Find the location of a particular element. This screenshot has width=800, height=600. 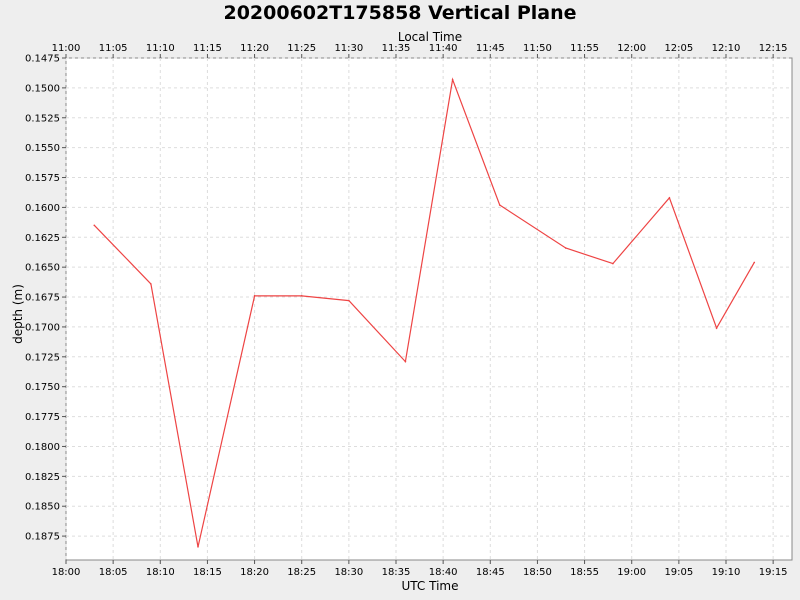

x-tick-label: 18:10 is located at coordinates (160, 572).